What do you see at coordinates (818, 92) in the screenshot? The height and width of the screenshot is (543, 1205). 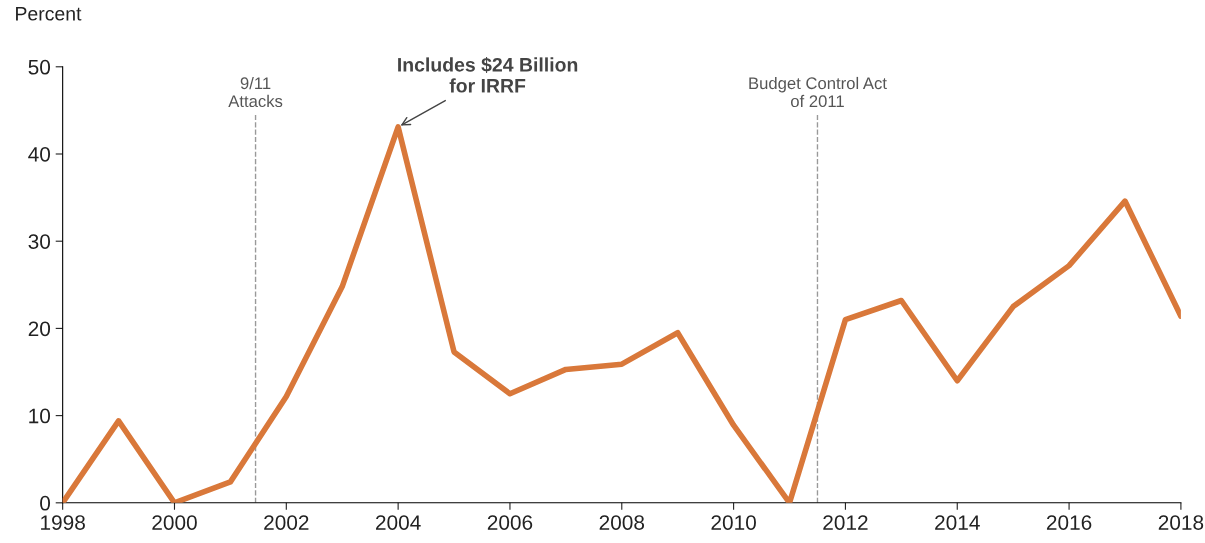 I see `ref-line-label: Budget Control Act of 2011` at bounding box center [818, 92].